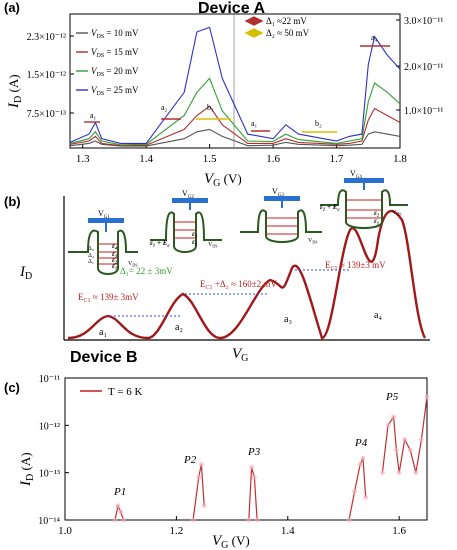  Describe the element at coordinates (423, 67) in the screenshot. I see `a-right-tick-1: 2.0×10⁻¹¹` at that location.